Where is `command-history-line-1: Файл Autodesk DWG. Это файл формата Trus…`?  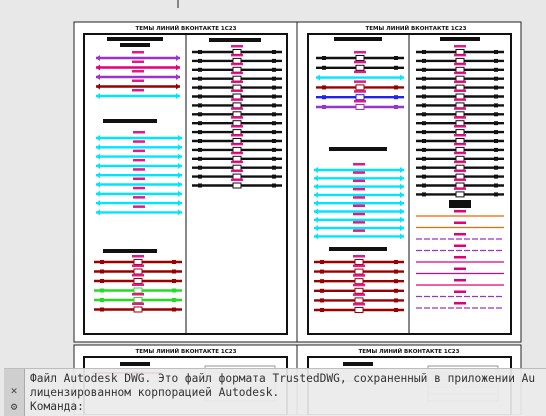
command-history-line-1: Файл Autodesk DWG. Это файл формата Trus… is located at coordinates (283, 378).